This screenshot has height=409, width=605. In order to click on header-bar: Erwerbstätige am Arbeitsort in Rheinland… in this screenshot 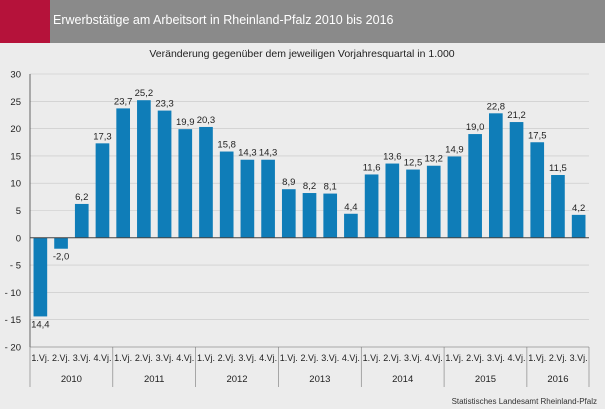, I will do `click(302, 21)`.